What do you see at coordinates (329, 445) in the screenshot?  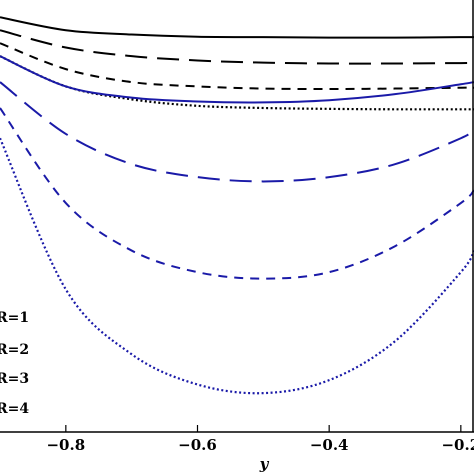 I see `x-tick-label: −0.4` at bounding box center [329, 445].